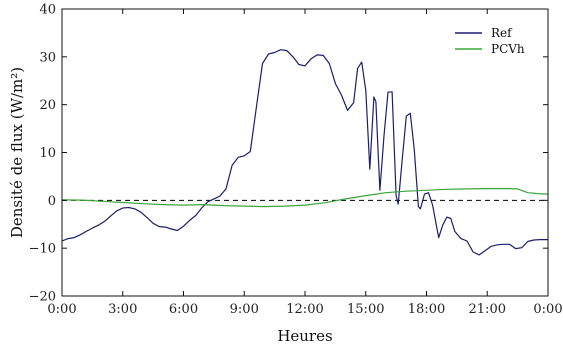 The width and height of the screenshot is (563, 349). I want to click on y-tick-label: 30, so click(47, 57).